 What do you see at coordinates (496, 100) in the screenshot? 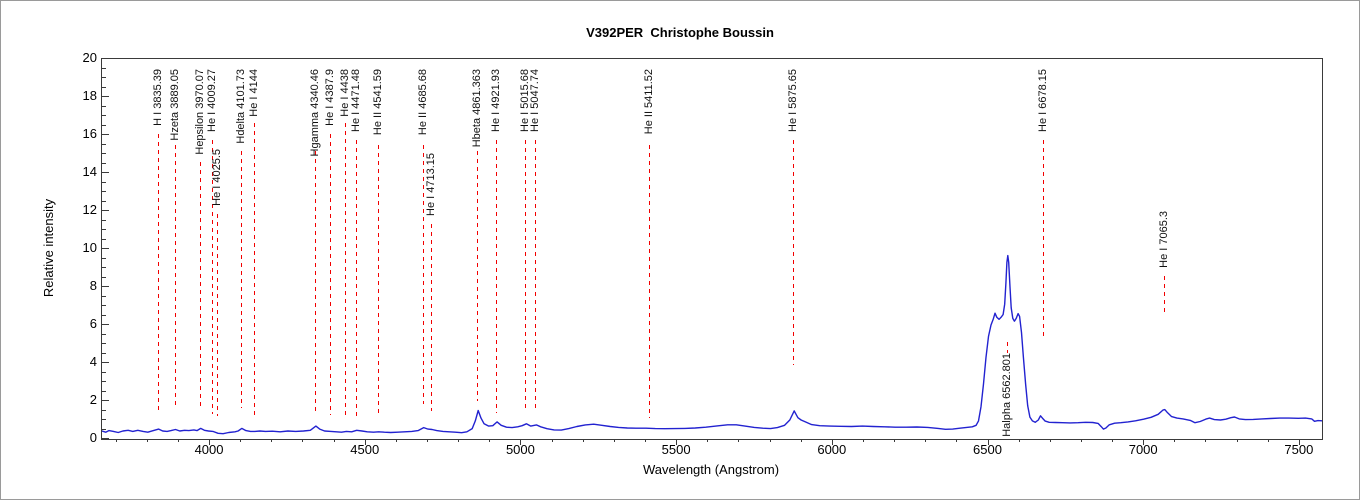
I see `spectral-line-label: He I 4921.93` at bounding box center [496, 100].